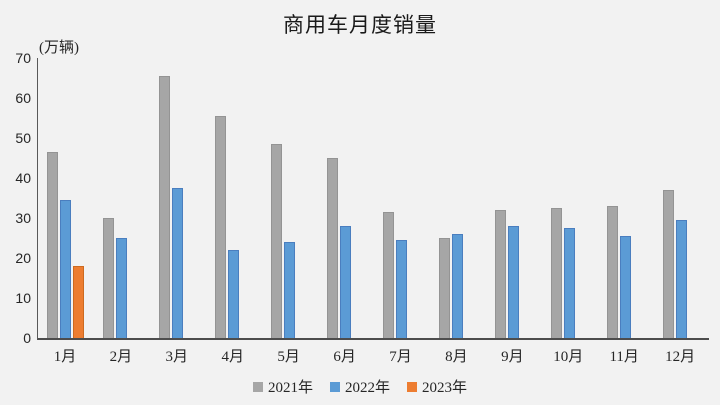 The width and height of the screenshot is (720, 405). What do you see at coordinates (333, 248) in the screenshot?
I see `bar-2021年-6月` at bounding box center [333, 248].